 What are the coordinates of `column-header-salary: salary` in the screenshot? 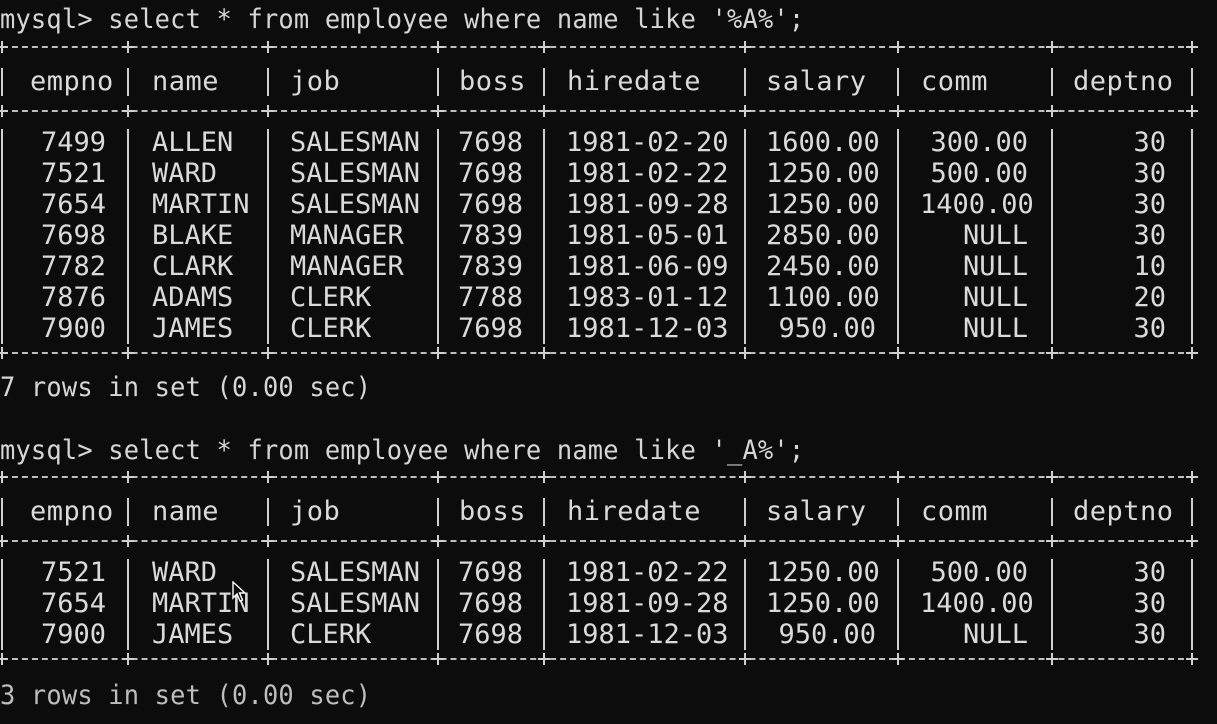 It's located at (816, 511).